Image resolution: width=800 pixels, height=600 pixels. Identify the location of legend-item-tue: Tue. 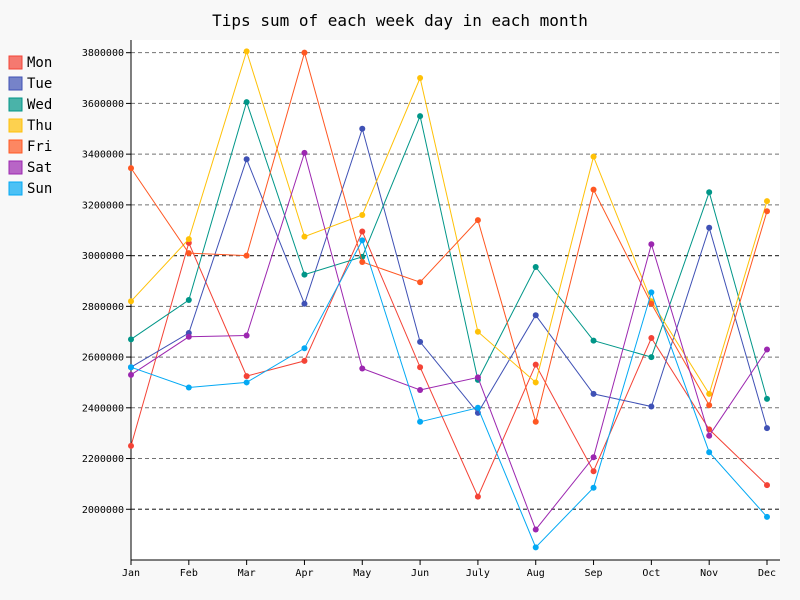
(30, 84).